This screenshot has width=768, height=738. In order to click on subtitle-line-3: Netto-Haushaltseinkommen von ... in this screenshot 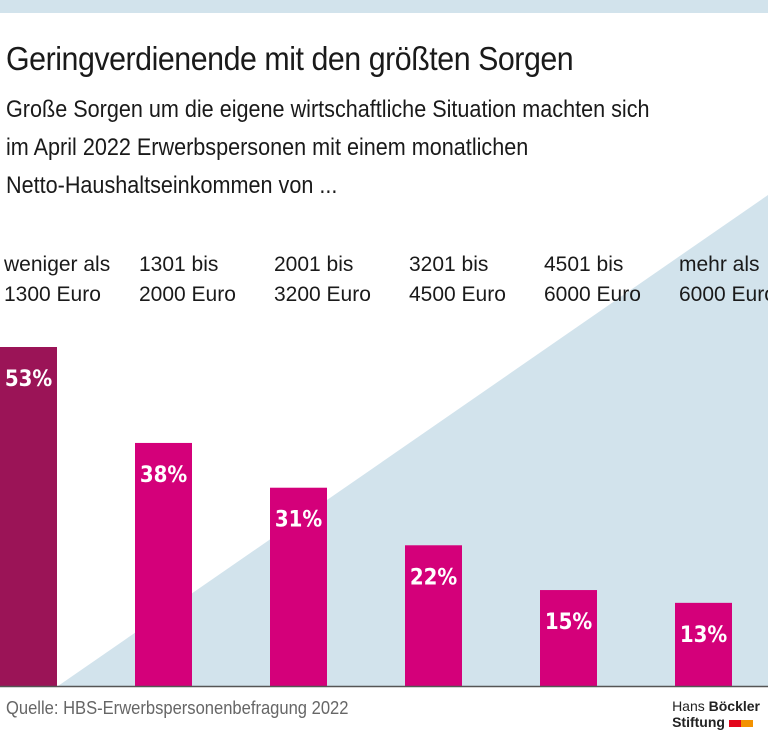, I will do `click(172, 185)`.